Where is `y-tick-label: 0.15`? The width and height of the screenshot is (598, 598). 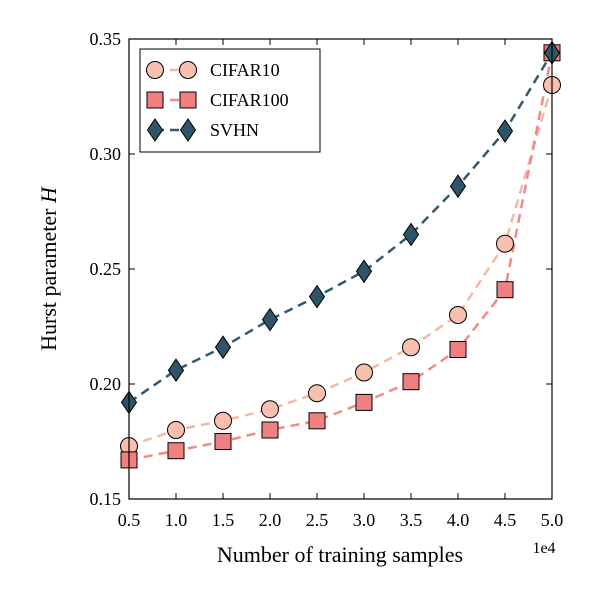 y-tick-label: 0.15 is located at coordinates (106, 499).